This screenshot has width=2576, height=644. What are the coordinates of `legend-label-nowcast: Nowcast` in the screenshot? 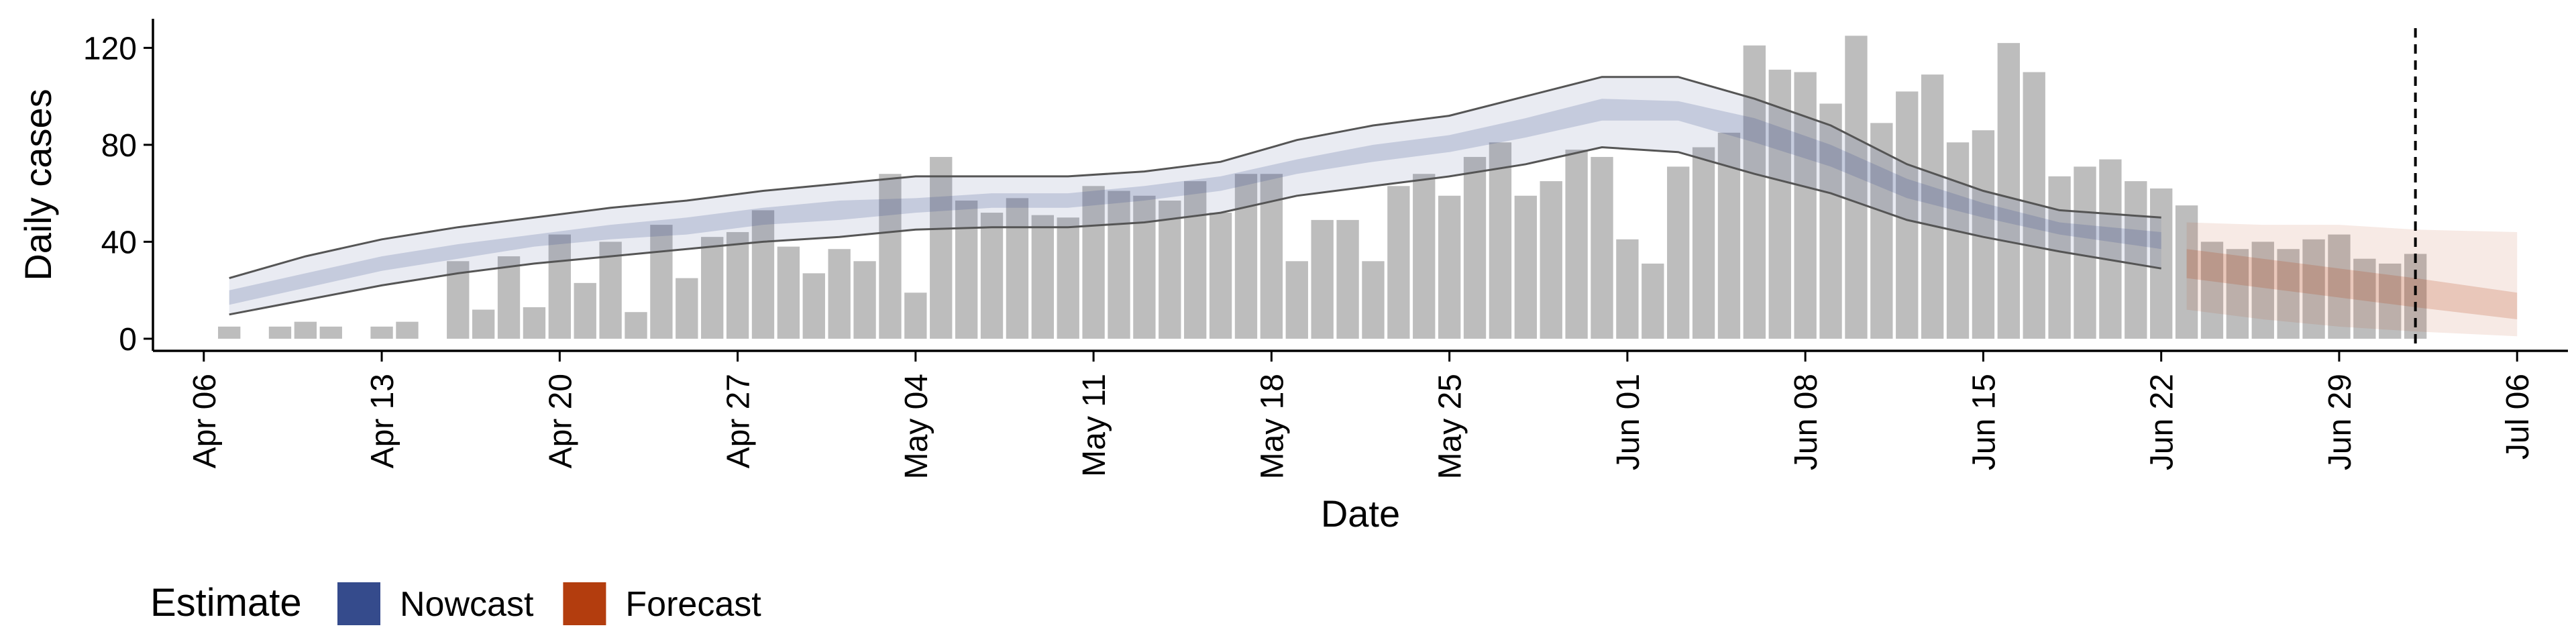 It's located at (467, 604).